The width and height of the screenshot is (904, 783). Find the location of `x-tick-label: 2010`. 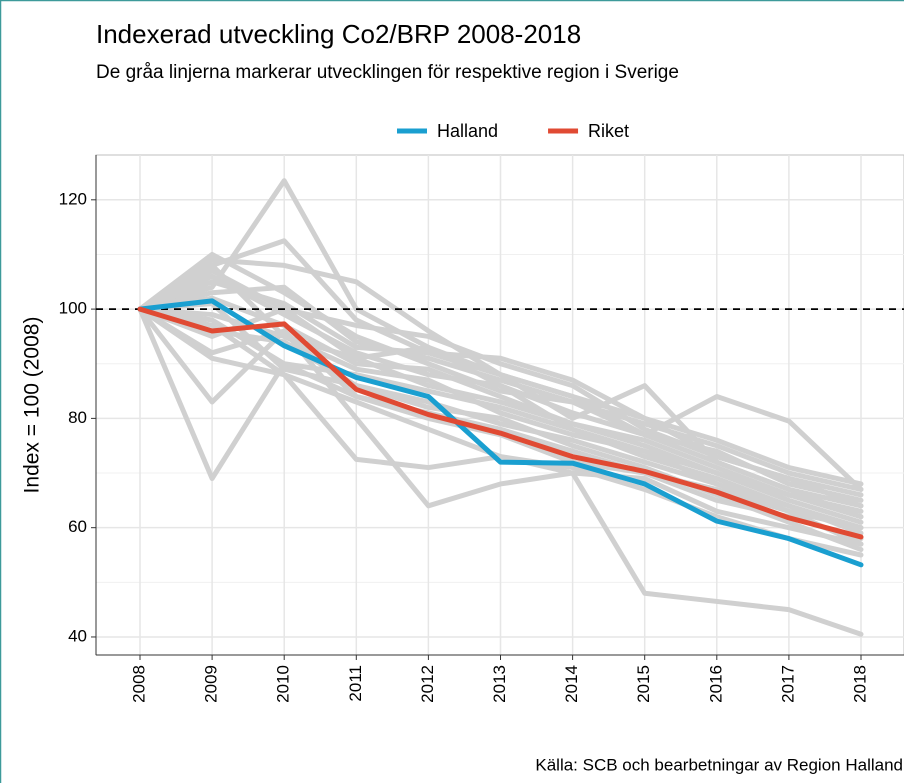

x-tick-label: 2010 is located at coordinates (283, 684).